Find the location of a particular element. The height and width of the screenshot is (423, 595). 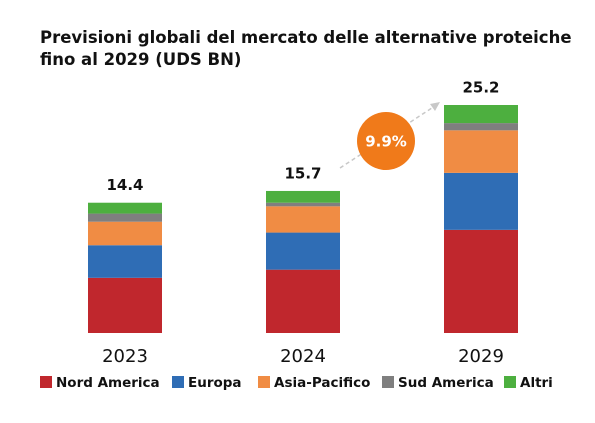

legend-label: Nord America is located at coordinates (108, 383).